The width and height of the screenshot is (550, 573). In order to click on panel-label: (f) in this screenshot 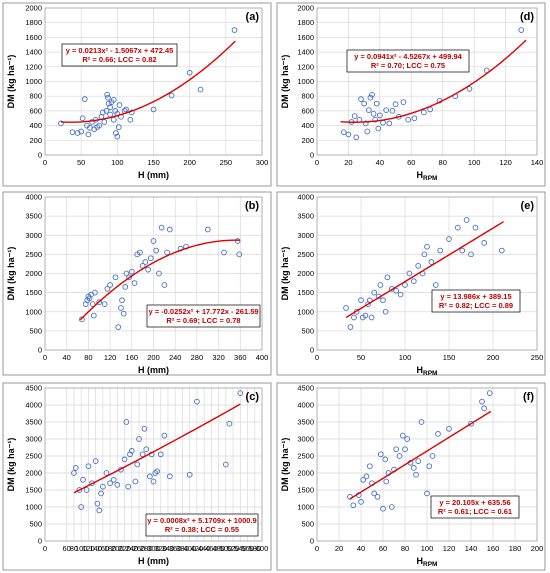, I will do `click(528, 397)`.